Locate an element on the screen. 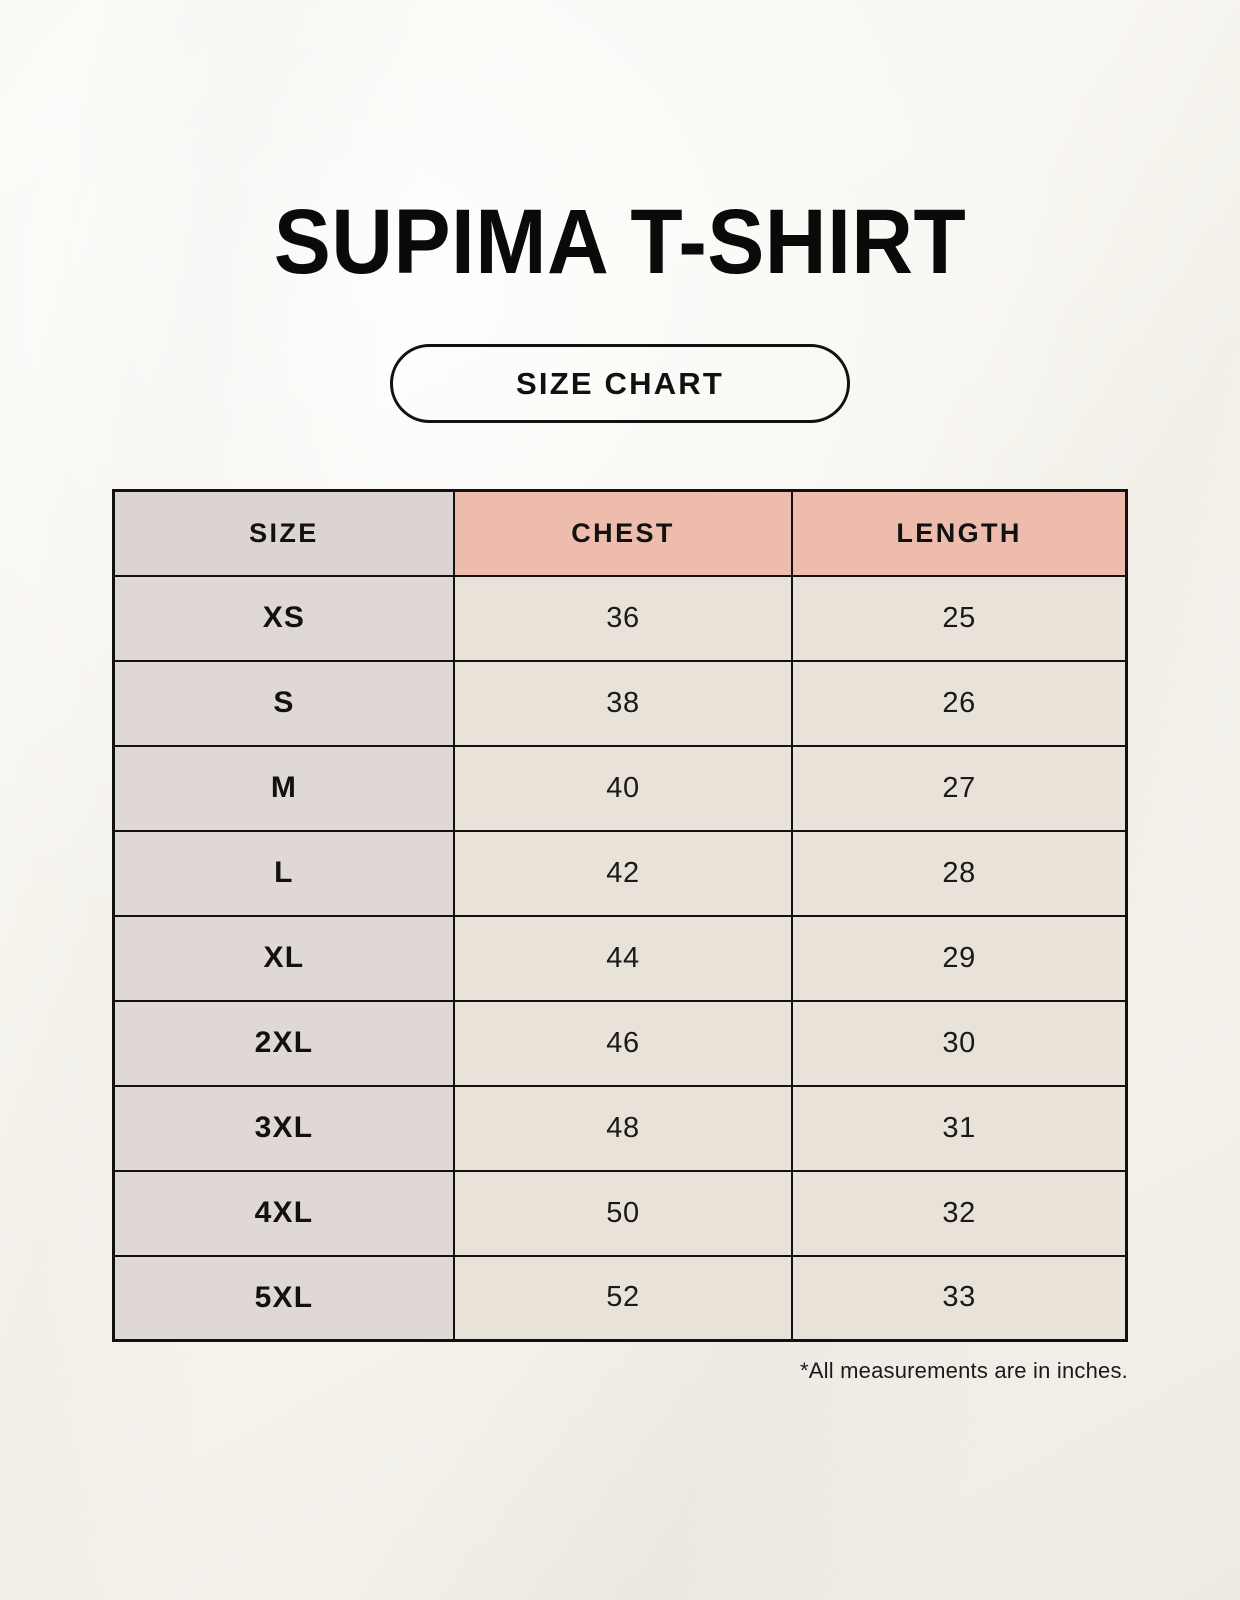  table-header: SIZE CHEST LENGTH is located at coordinates (620, 533).